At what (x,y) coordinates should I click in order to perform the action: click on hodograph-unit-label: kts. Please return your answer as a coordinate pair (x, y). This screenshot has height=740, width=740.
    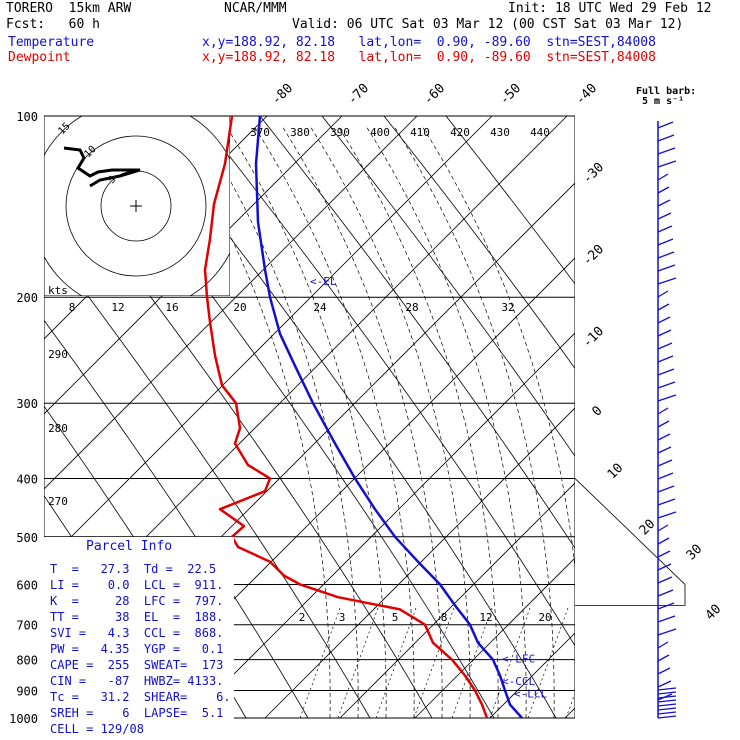
    Looking at the image, I should click on (58, 290).